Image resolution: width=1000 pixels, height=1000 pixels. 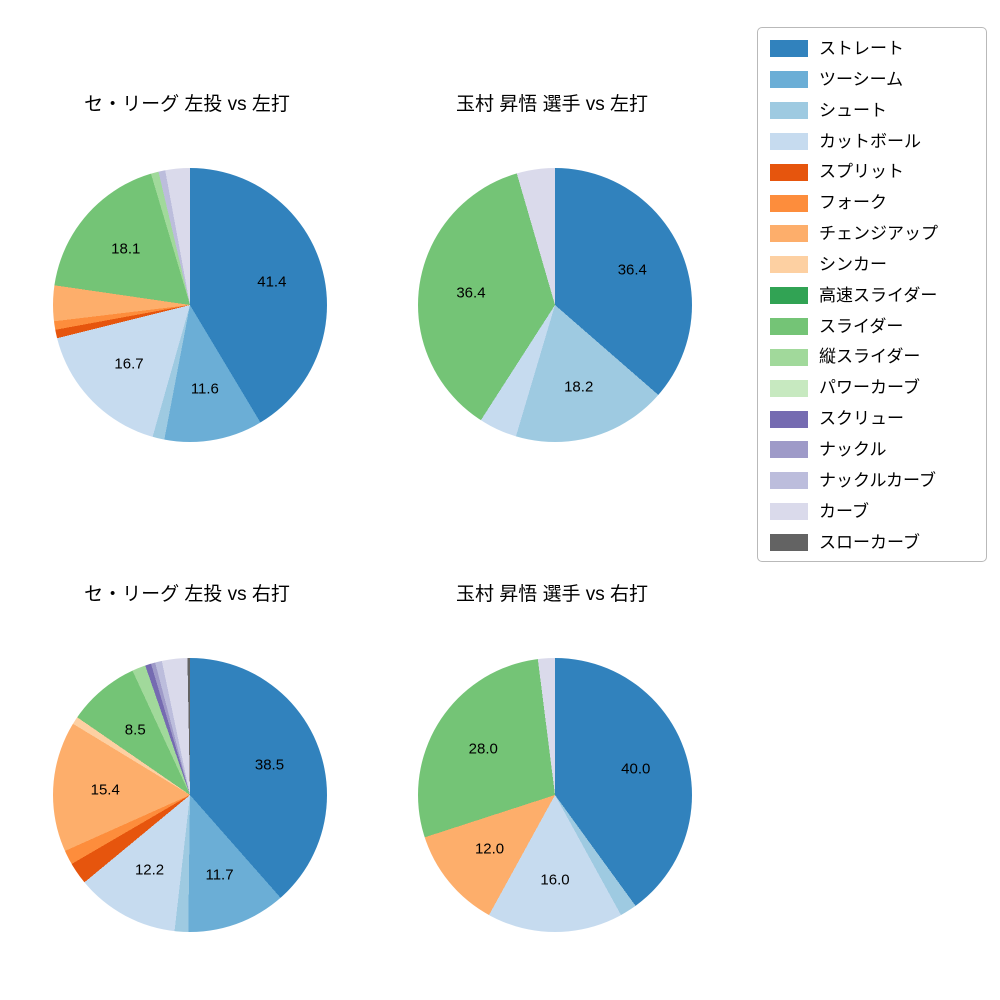 I want to click on legend-item-label: 縦スライダー, so click(x=870, y=357).